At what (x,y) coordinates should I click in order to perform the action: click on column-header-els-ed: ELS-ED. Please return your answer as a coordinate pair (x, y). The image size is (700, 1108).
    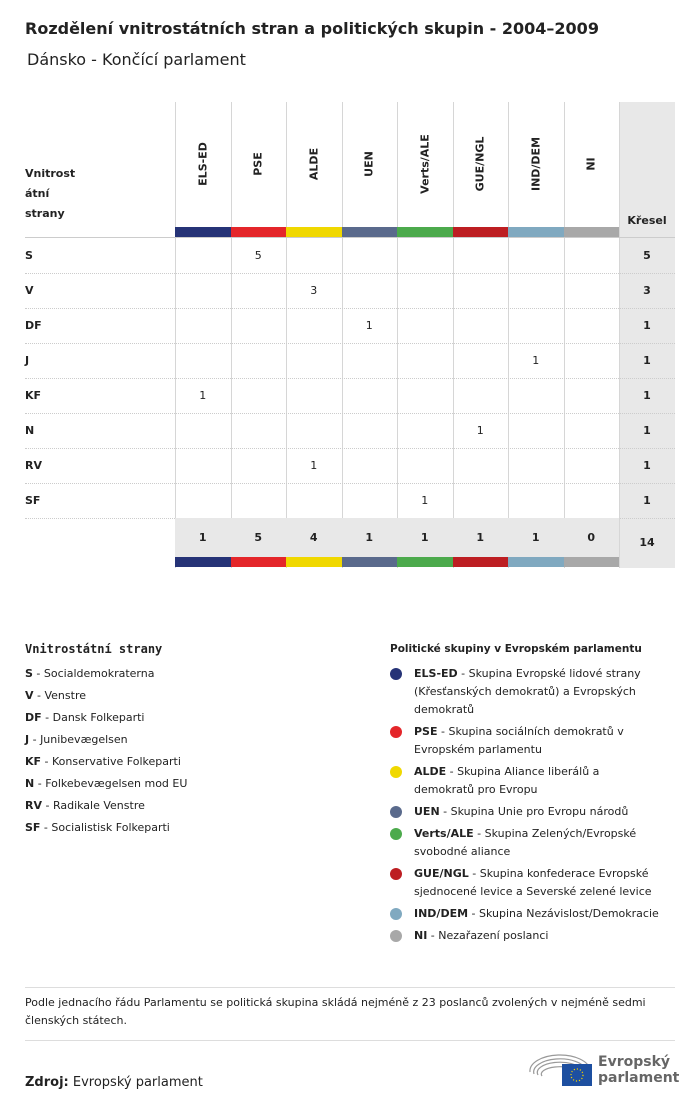
    Looking at the image, I should click on (203, 169).